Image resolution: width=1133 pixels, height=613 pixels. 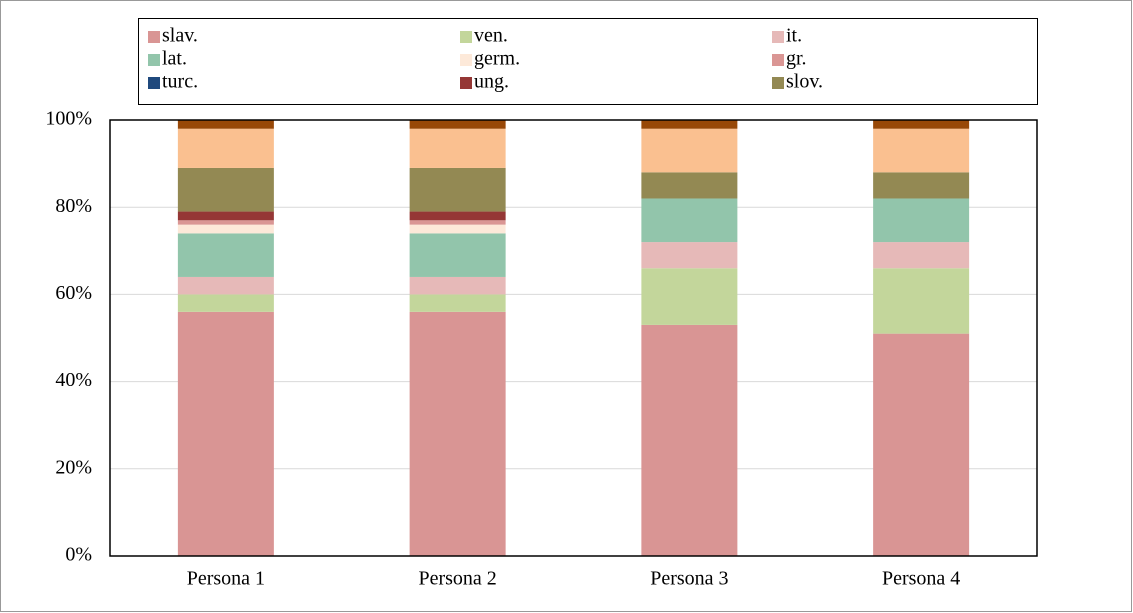 What do you see at coordinates (73, 467) in the screenshot?
I see `y-tick-label: 20%` at bounding box center [73, 467].